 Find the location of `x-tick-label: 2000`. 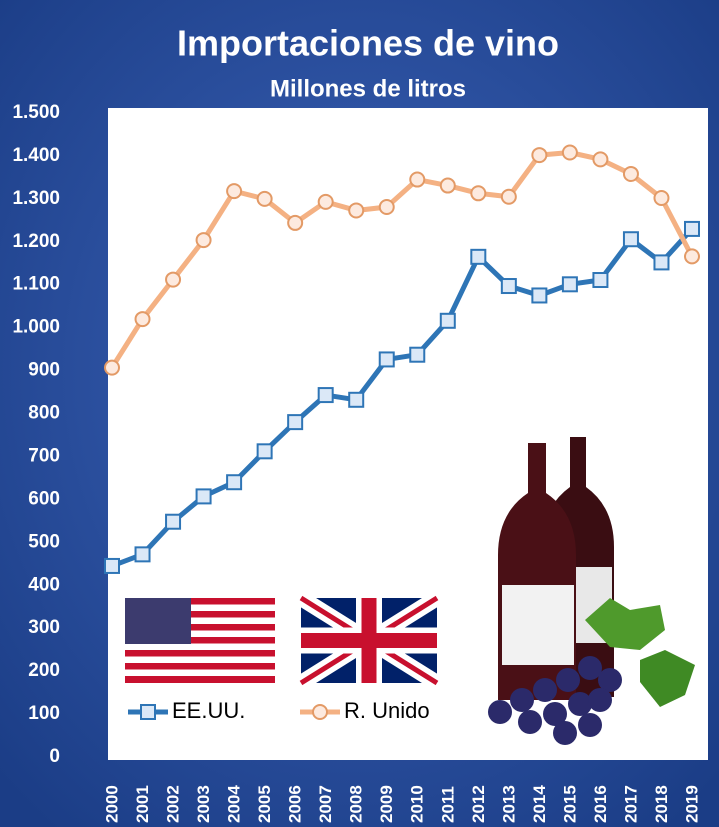

x-tick-label: 2000 is located at coordinates (111, 804).